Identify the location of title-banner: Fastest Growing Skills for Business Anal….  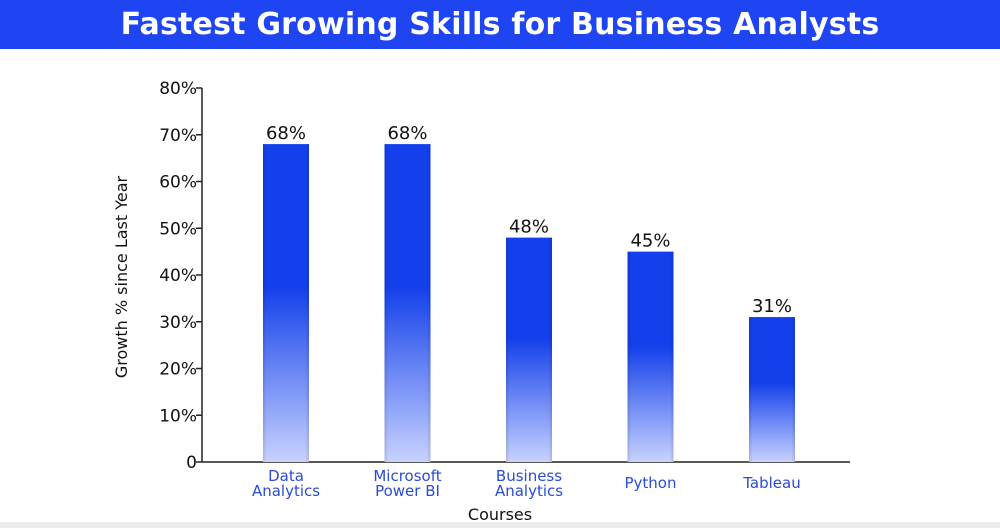
(500, 24).